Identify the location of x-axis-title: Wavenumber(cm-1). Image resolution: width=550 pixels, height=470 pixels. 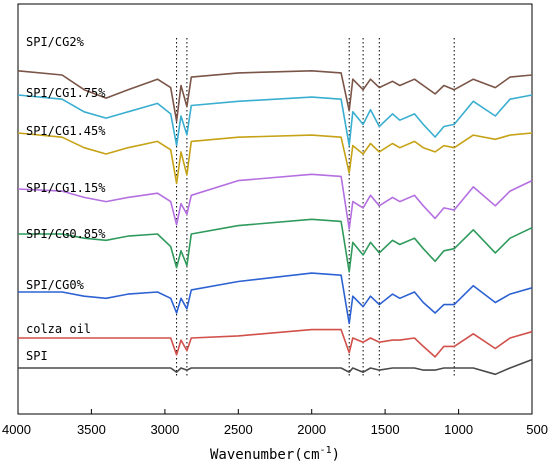
(275, 454).